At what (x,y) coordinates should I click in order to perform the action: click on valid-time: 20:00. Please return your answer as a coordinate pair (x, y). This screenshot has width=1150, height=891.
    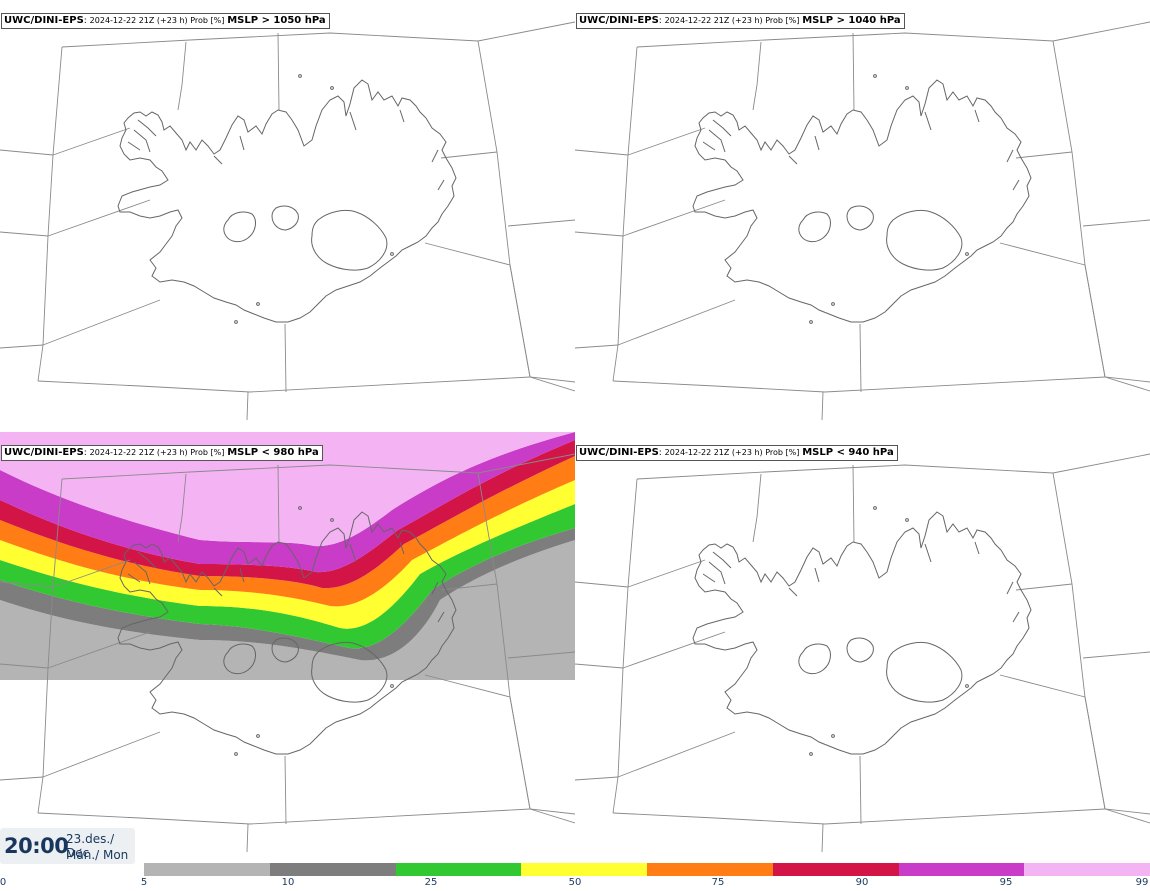
    Looking at the image, I should click on (36, 846).